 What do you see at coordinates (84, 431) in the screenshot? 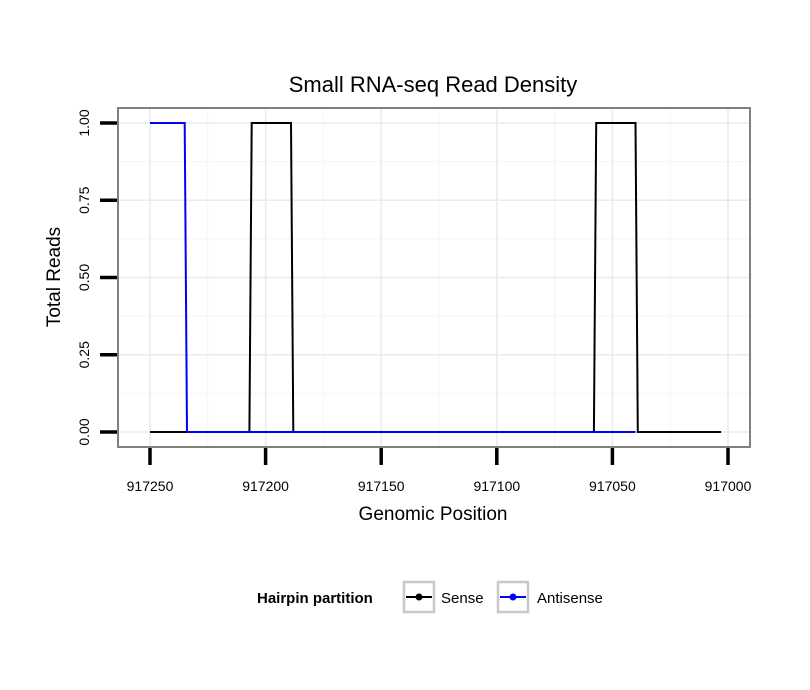
I see `y-tick-label: 0.00` at bounding box center [84, 431].